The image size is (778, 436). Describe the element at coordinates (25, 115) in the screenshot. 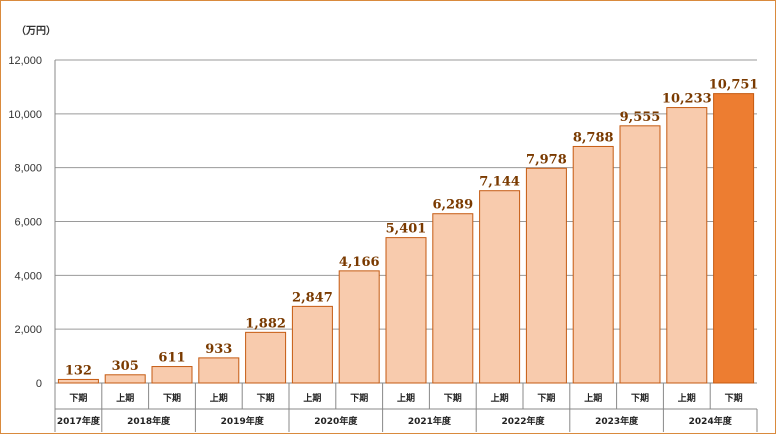

I see `y-tick-label: 10,000` at that location.